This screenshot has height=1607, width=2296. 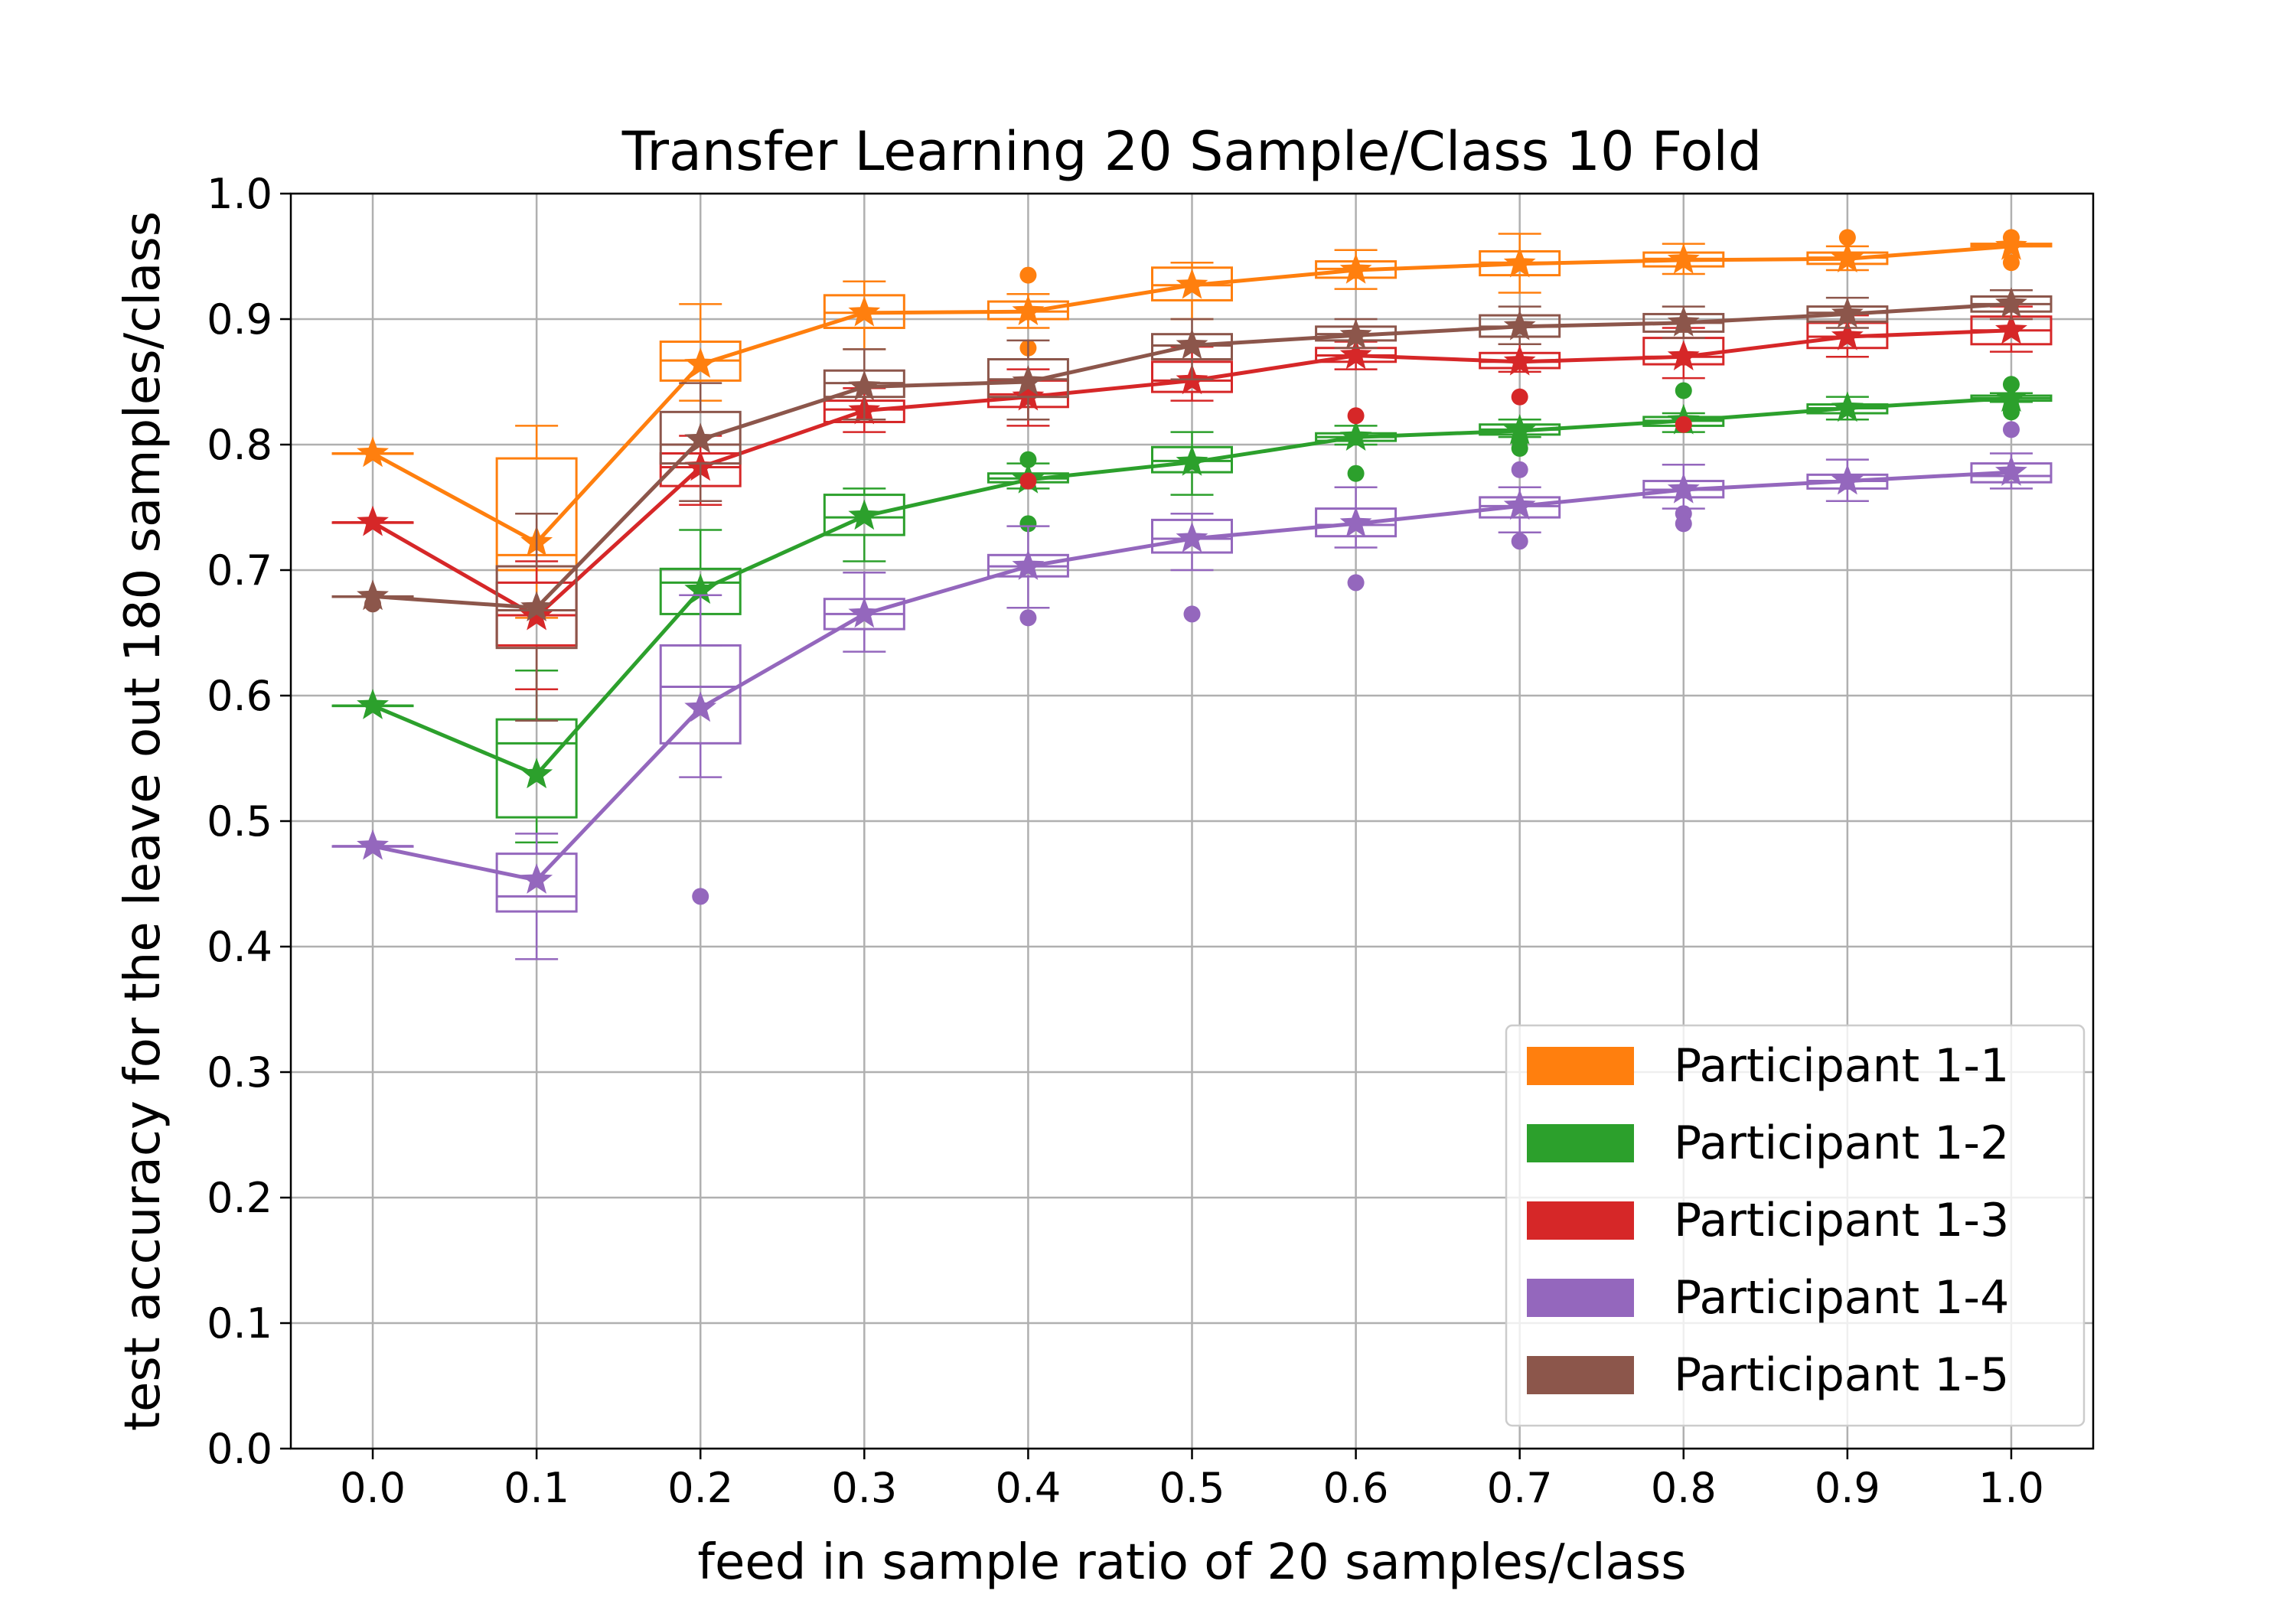 I want to click on legend-item: Participant 1-2, so click(x=1768, y=1143).